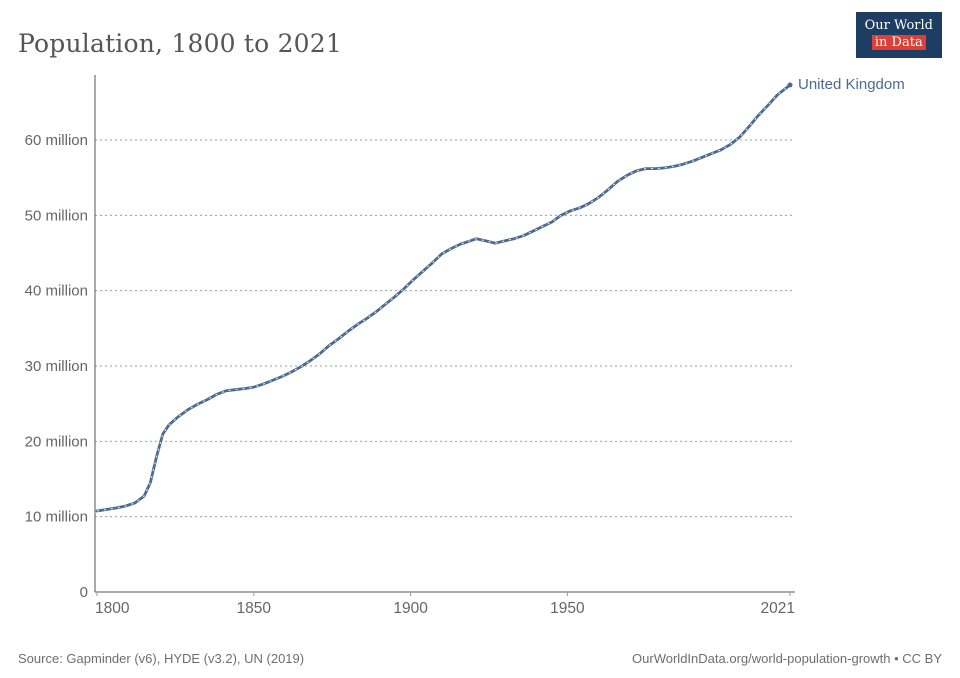  Describe the element at coordinates (84, 592) in the screenshot. I see `y-tick-label: 0` at that location.